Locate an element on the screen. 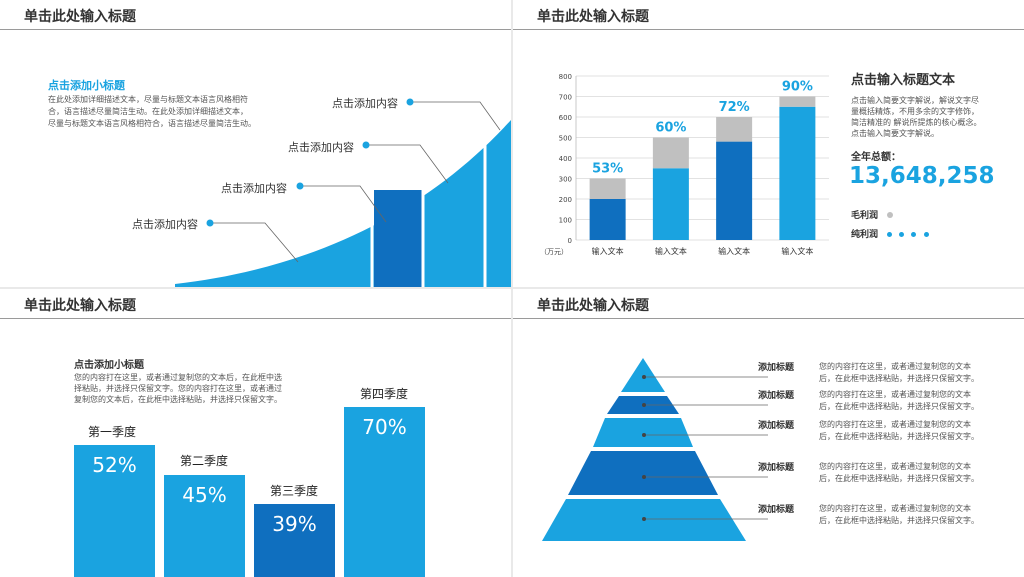  quarter-label: 第三季度 is located at coordinates (294, 491).